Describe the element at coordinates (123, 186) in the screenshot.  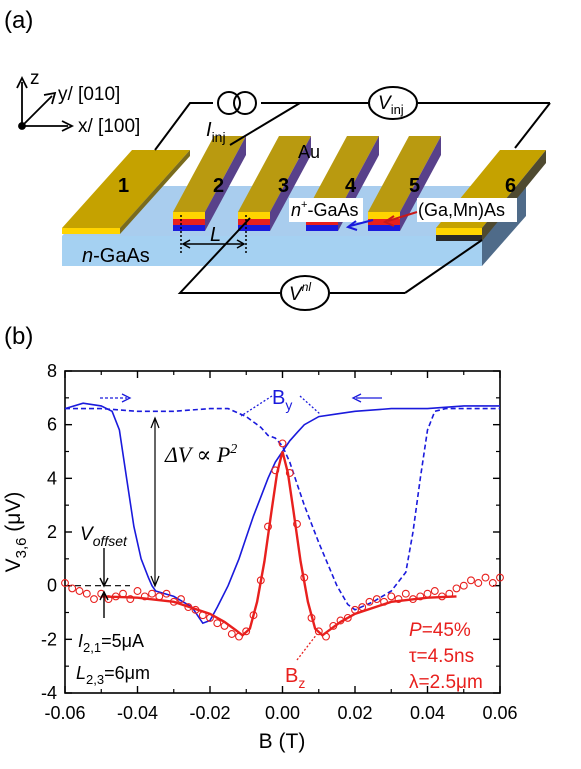
I see `contact-number-1: 1` at that location.